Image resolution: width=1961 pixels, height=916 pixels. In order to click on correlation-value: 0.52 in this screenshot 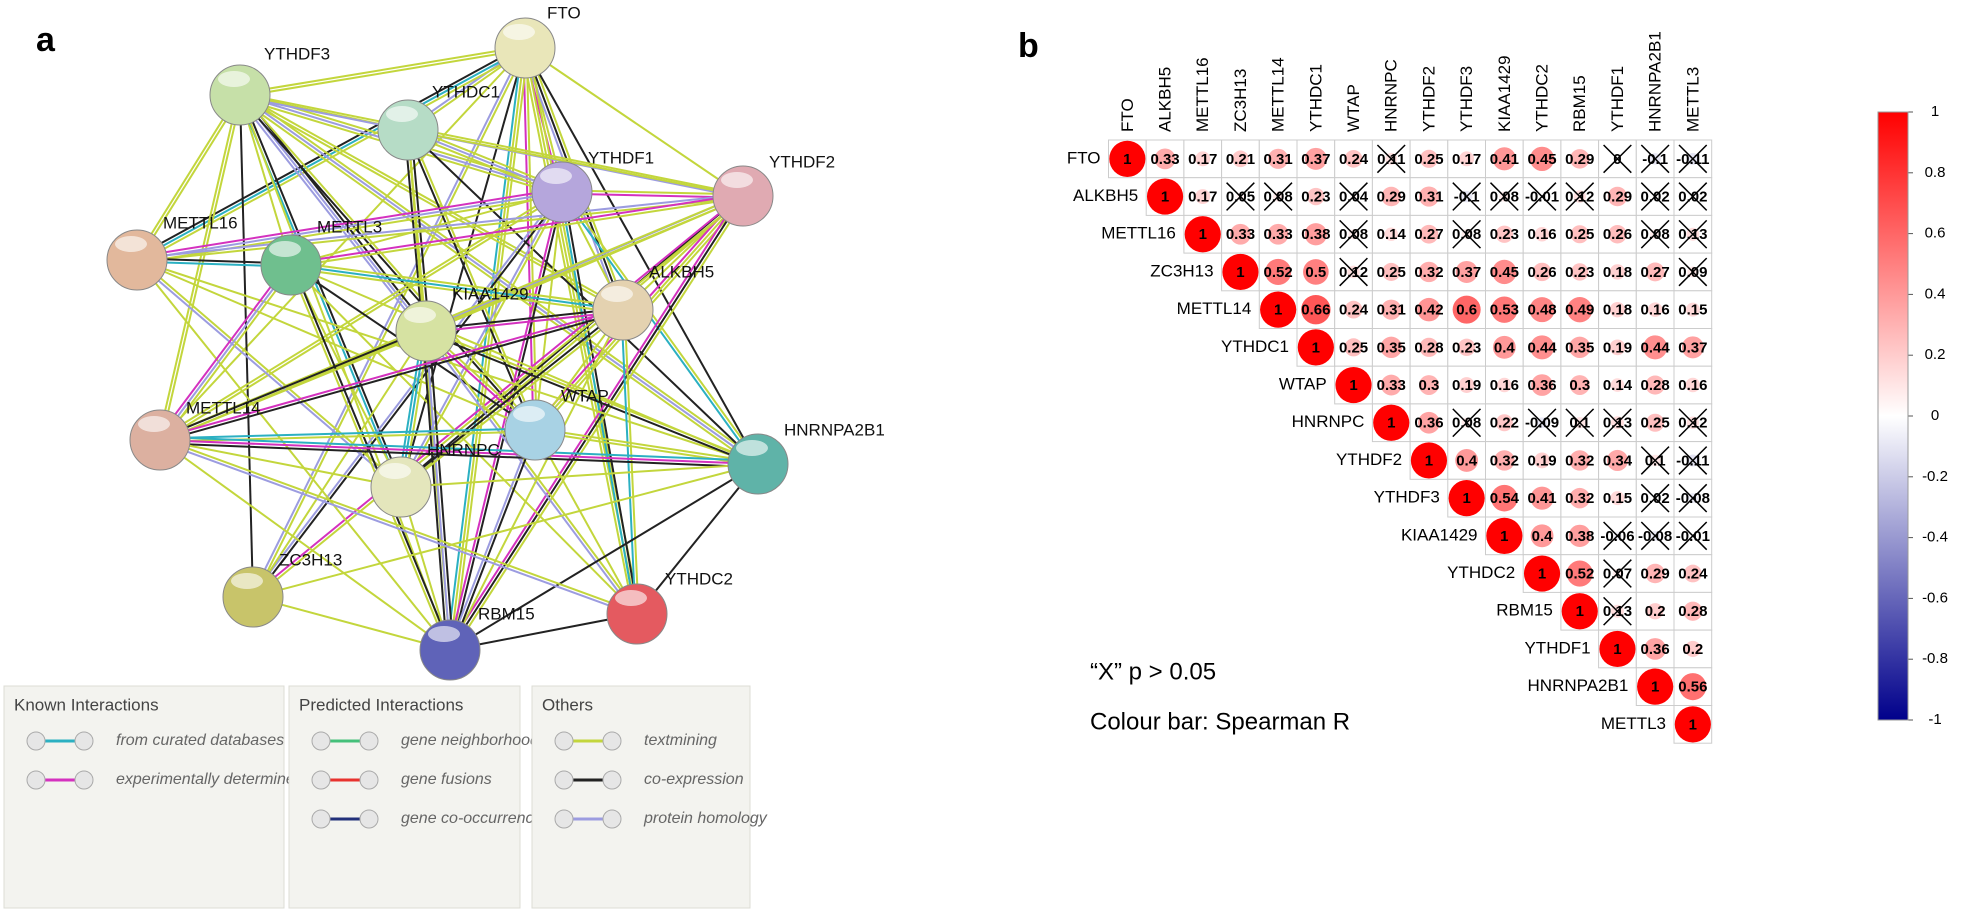, I will do `click(1278, 272)`.